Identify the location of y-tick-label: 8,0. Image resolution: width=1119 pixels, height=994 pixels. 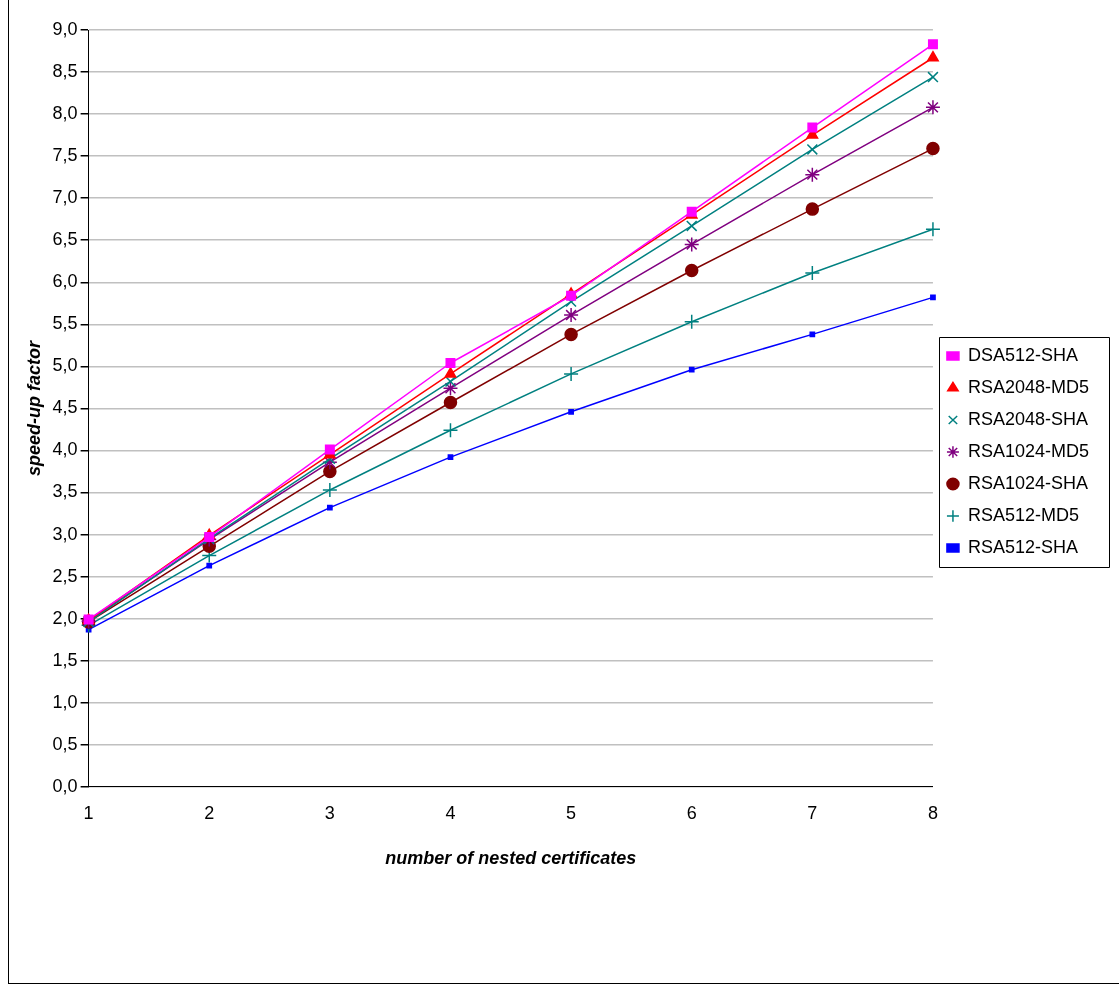
(65, 113).